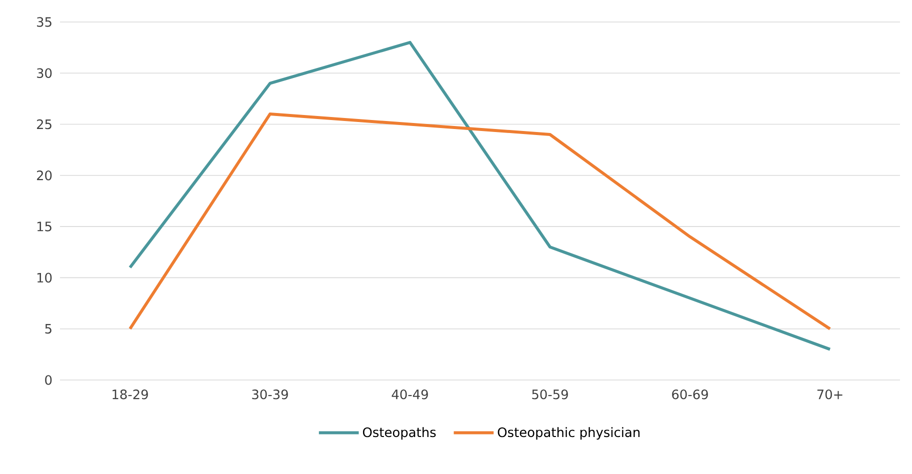 This screenshot has height=474, width=912. I want to click on y-tick-label: 10, so click(44, 277).